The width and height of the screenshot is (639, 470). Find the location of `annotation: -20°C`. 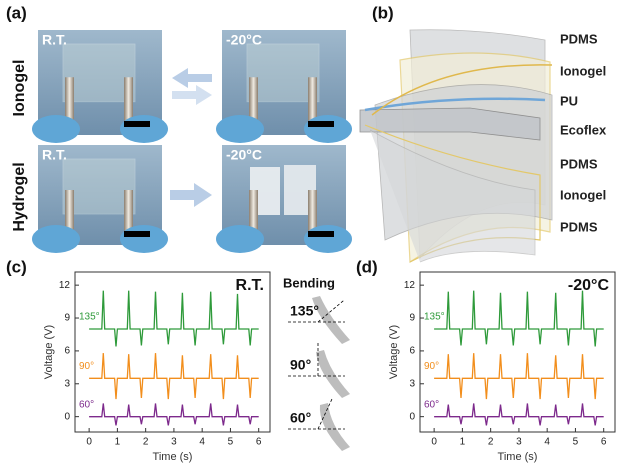

annotation: -20°C is located at coordinates (589, 285).